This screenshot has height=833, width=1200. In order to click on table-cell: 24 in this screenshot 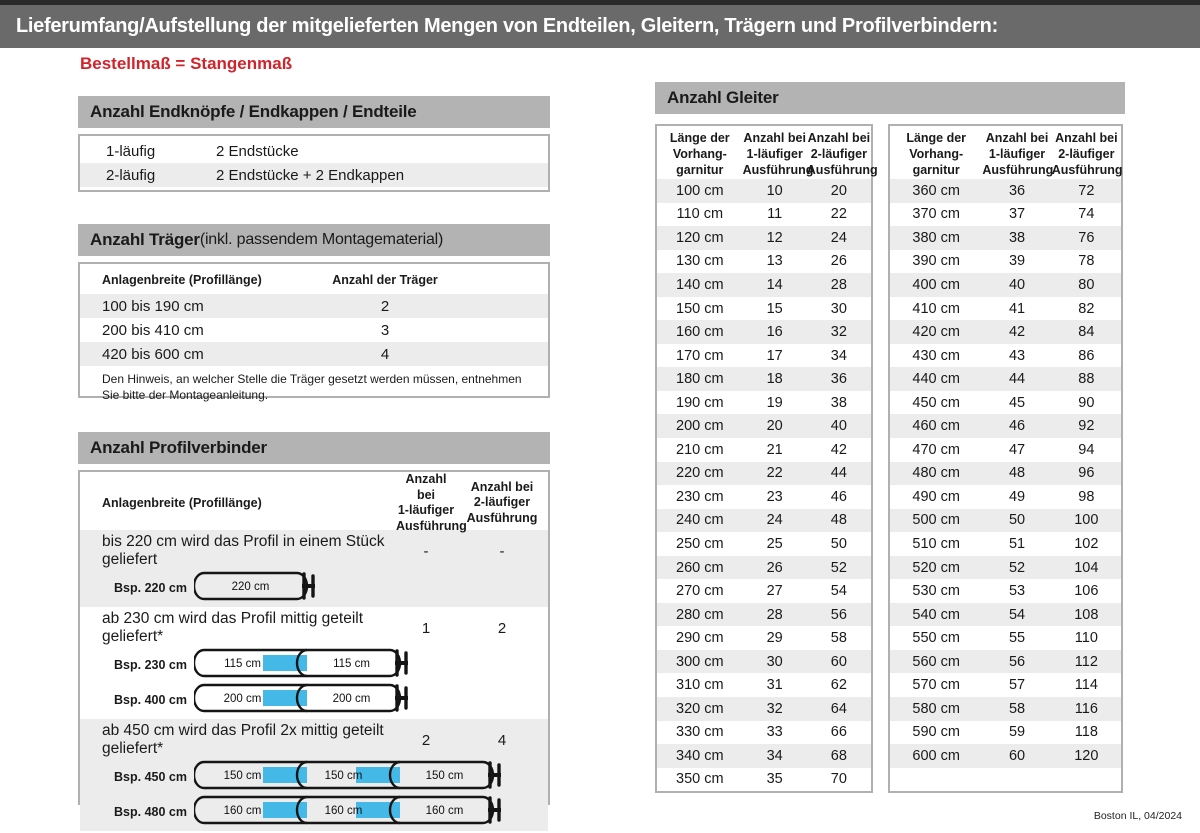, I will do `click(838, 237)`.